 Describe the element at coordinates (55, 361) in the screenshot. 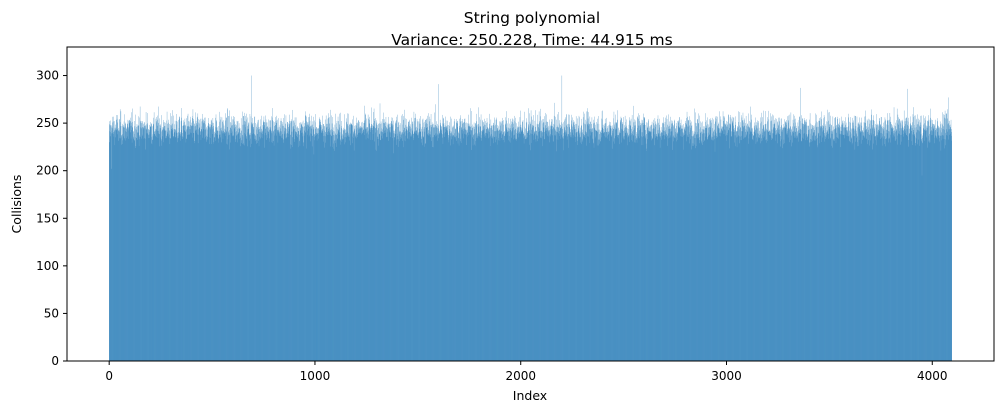

I see `y-tick-label: 0` at that location.